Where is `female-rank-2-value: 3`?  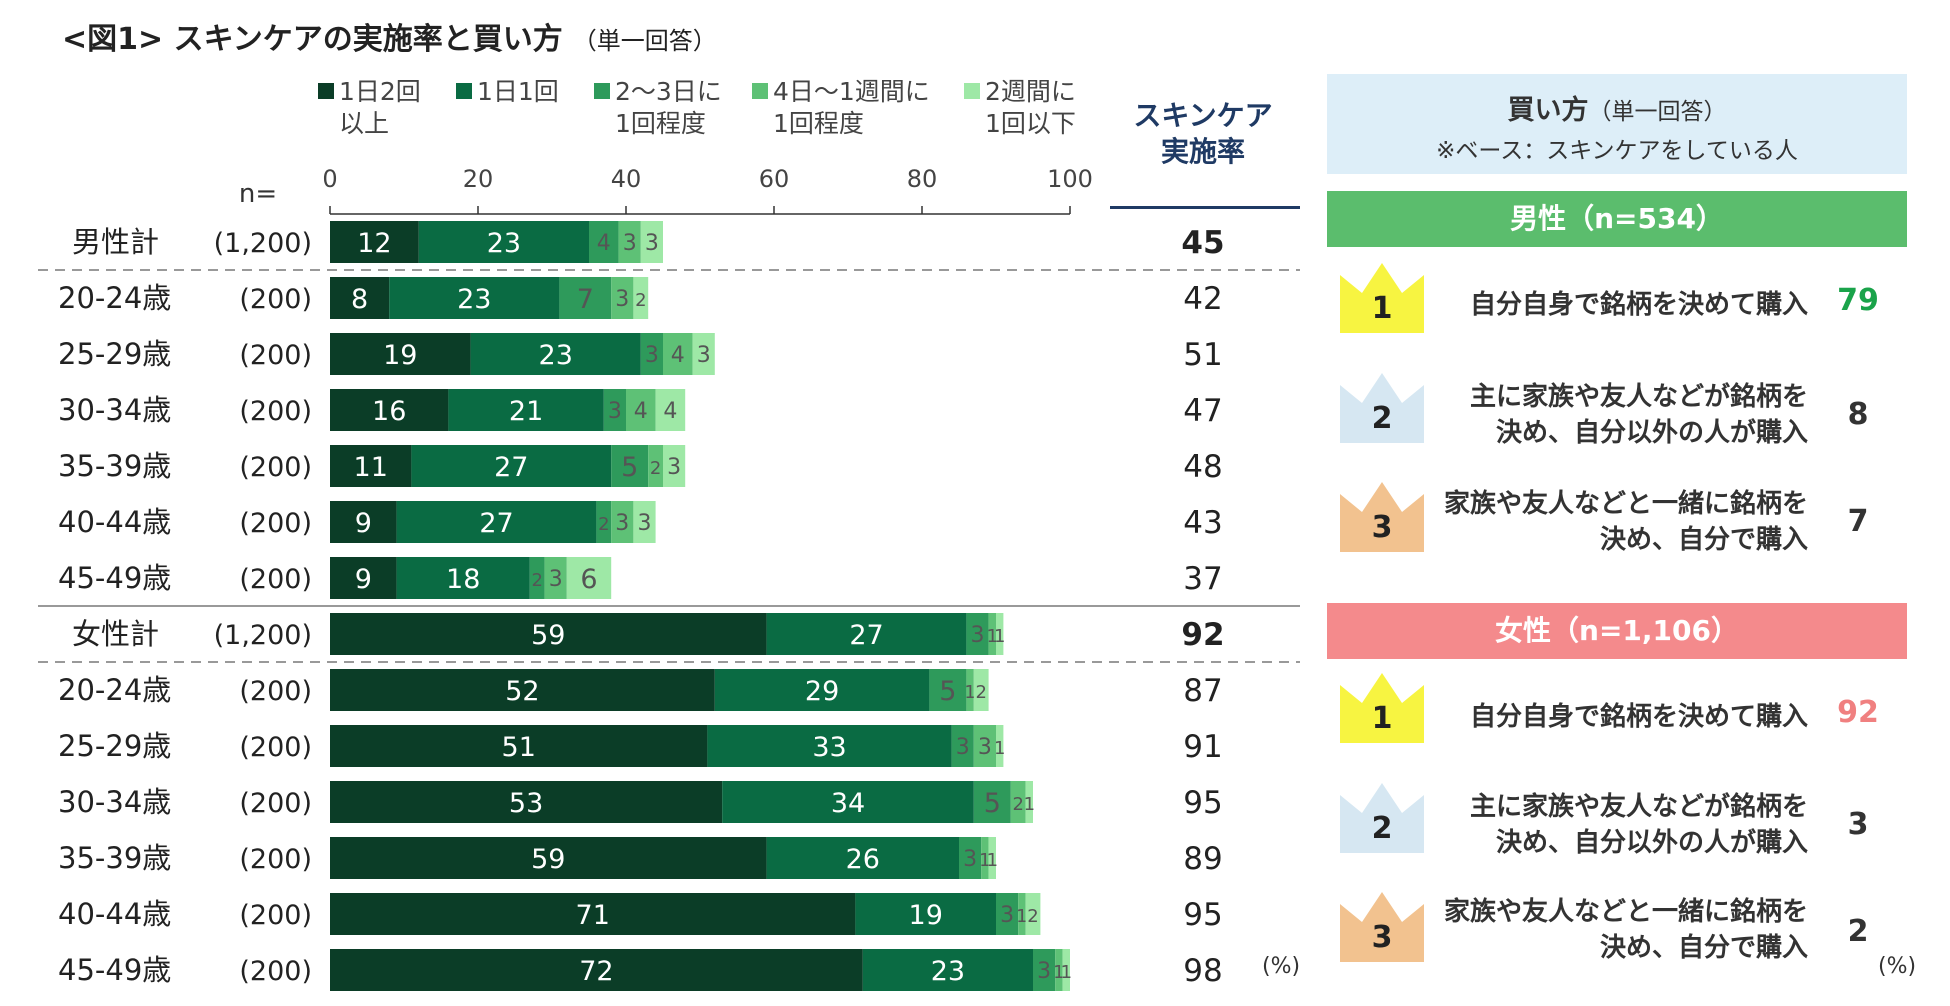 female-rank-2-value: 3 is located at coordinates (1858, 824).